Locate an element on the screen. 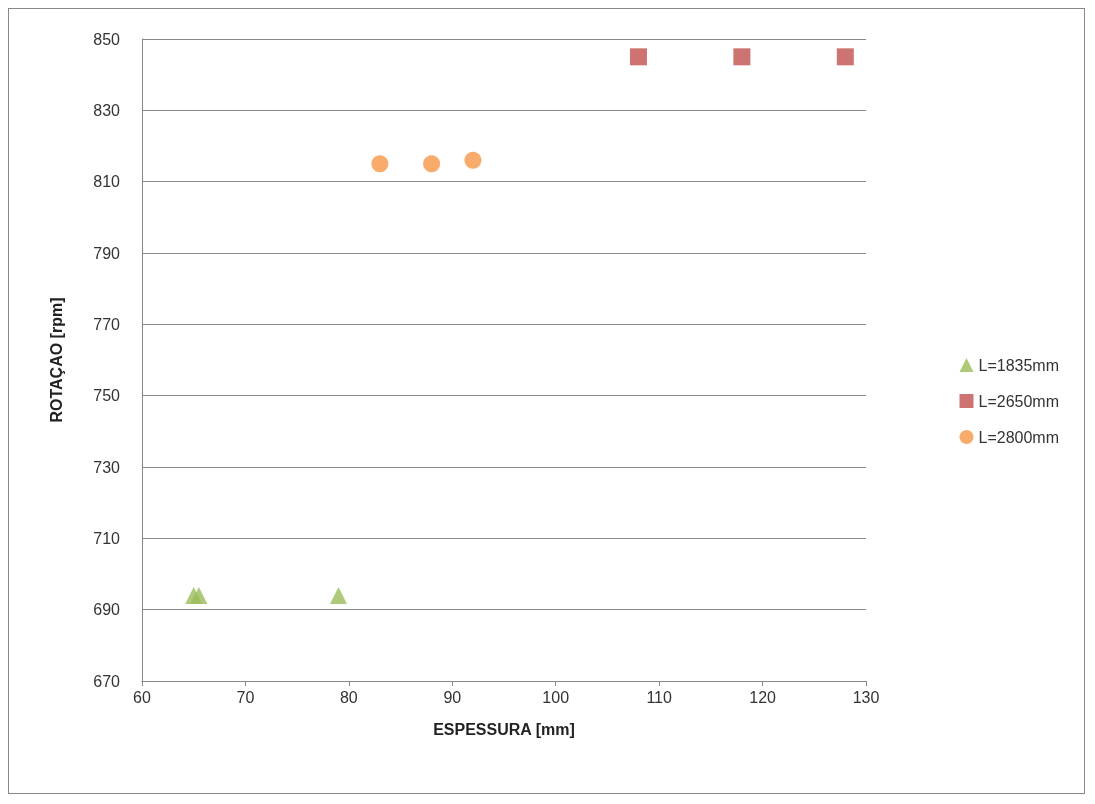 The image size is (1095, 804). legend-label: L=2800mm is located at coordinates (1019, 437).